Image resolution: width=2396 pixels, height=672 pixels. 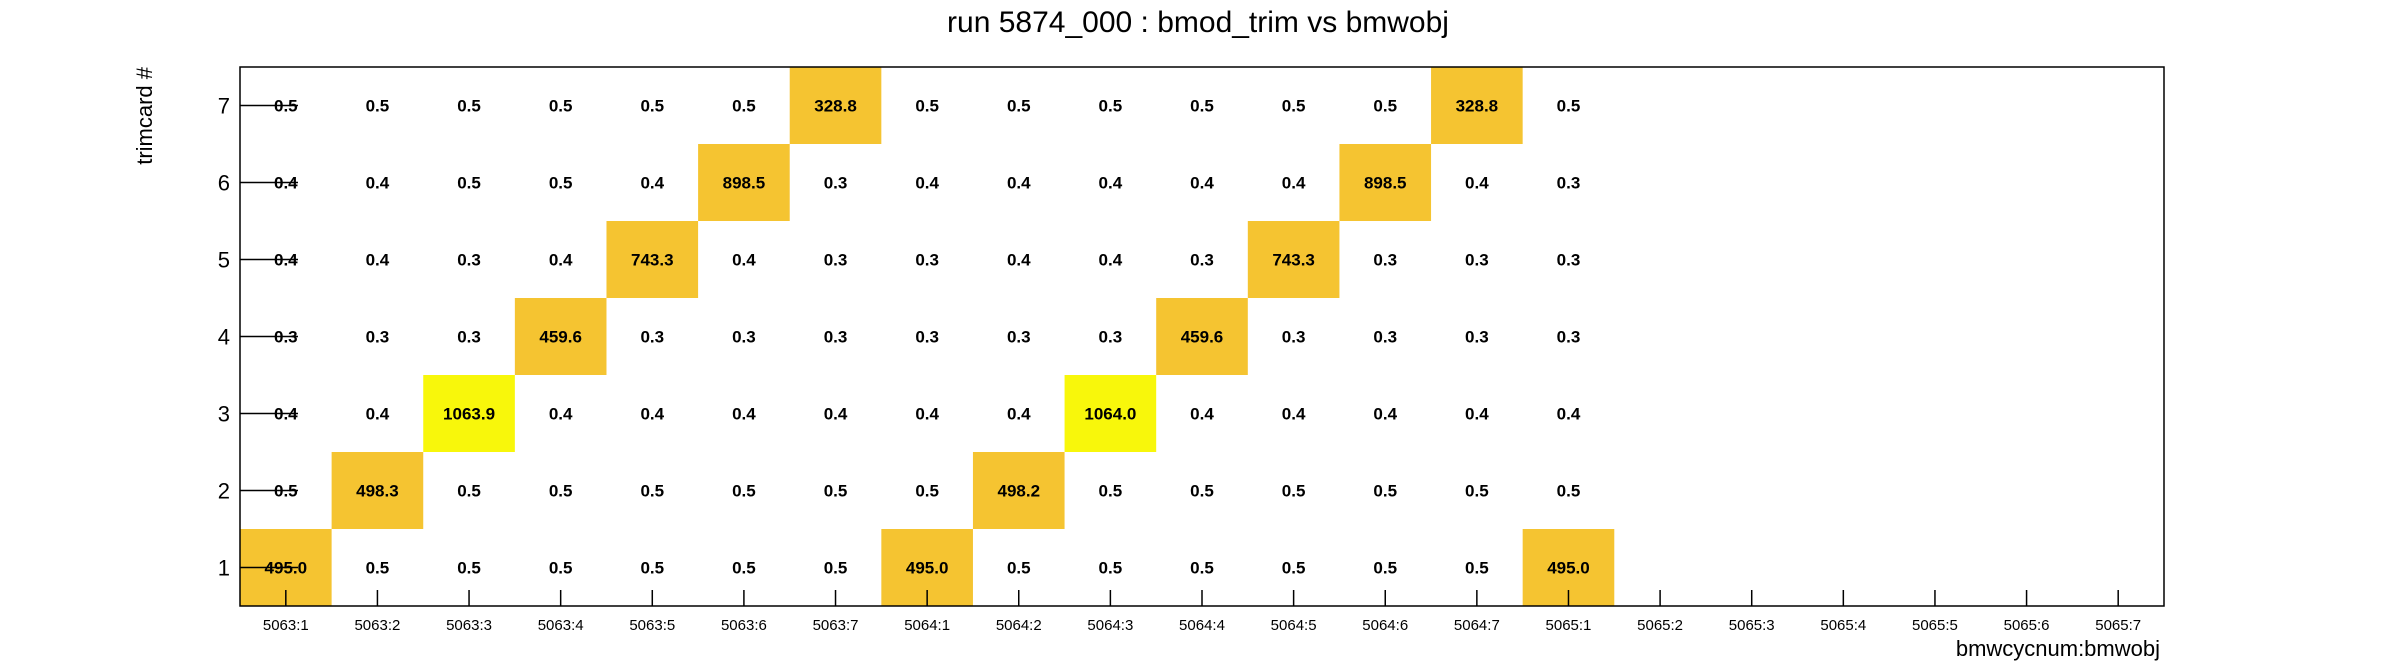 What do you see at coordinates (1569, 625) in the screenshot?
I see `x-tick-label: 5065:1` at bounding box center [1569, 625].